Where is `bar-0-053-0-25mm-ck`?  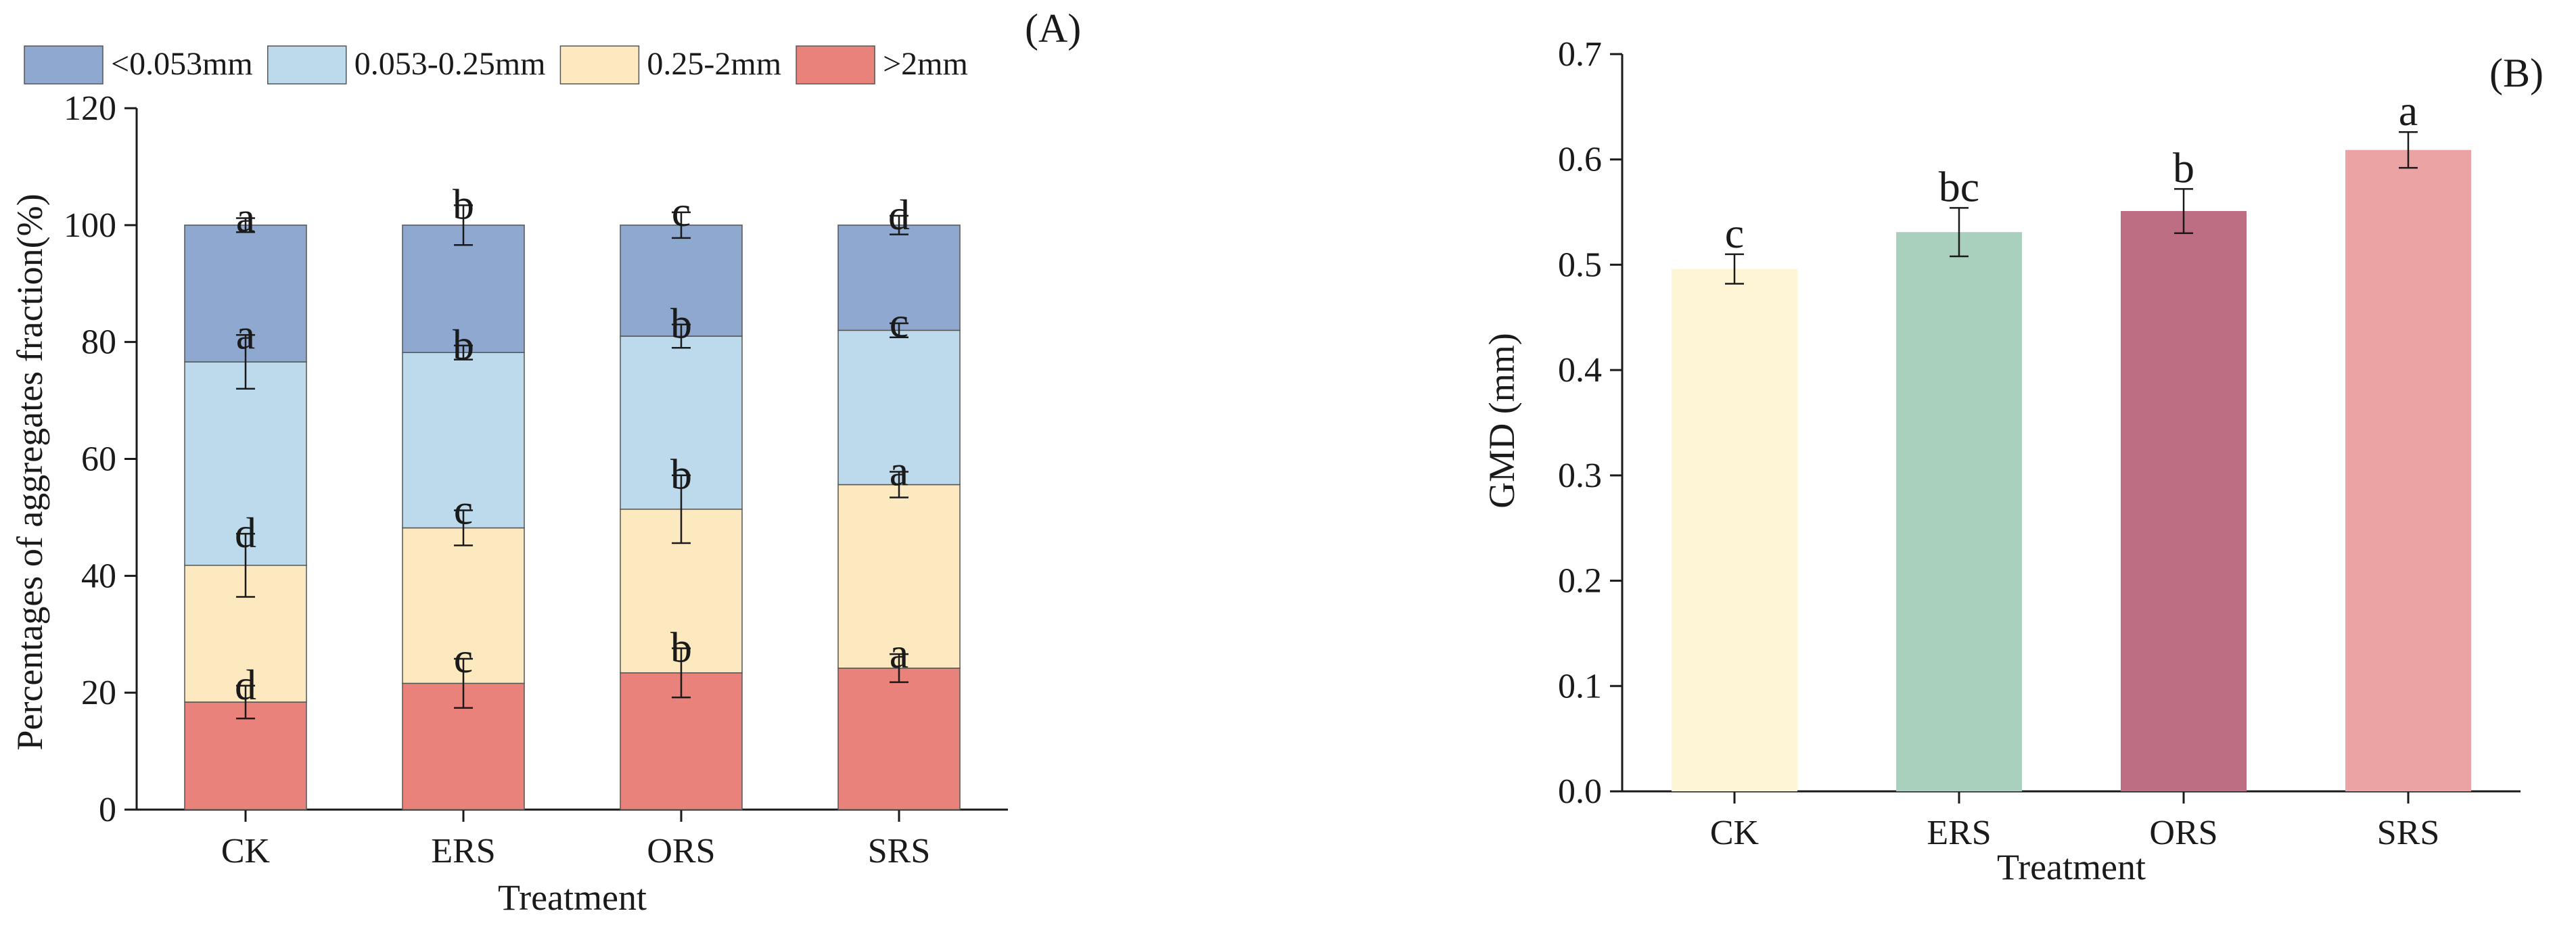 bar-0-053-0-25mm-ck is located at coordinates (245, 463).